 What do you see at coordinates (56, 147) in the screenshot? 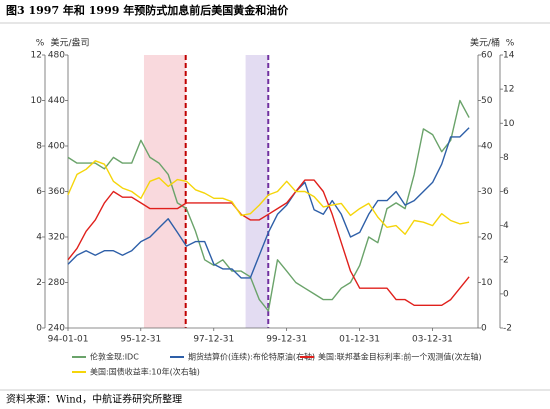
I see `y-tick-label: 400` at bounding box center [56, 147].